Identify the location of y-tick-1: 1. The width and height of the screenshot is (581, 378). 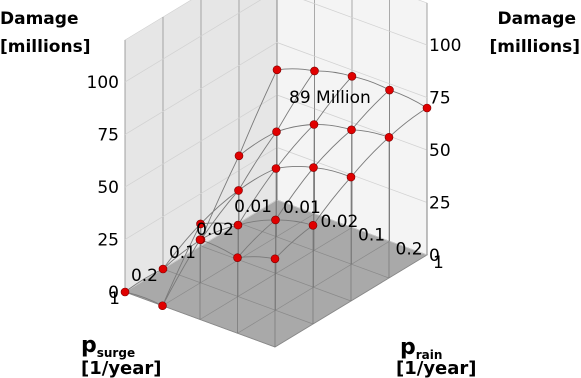
(438, 263).